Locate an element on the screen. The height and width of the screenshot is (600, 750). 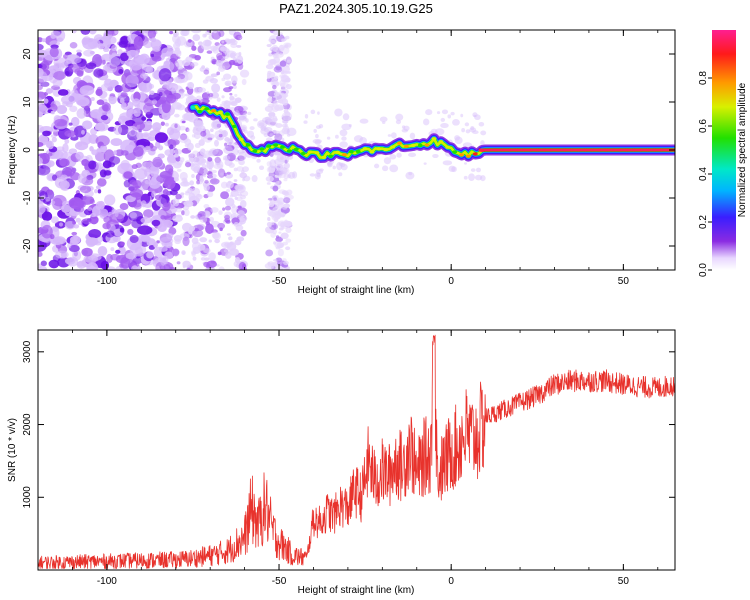
colorbar-tick-label: 0.0 is located at coordinates (703, 270).